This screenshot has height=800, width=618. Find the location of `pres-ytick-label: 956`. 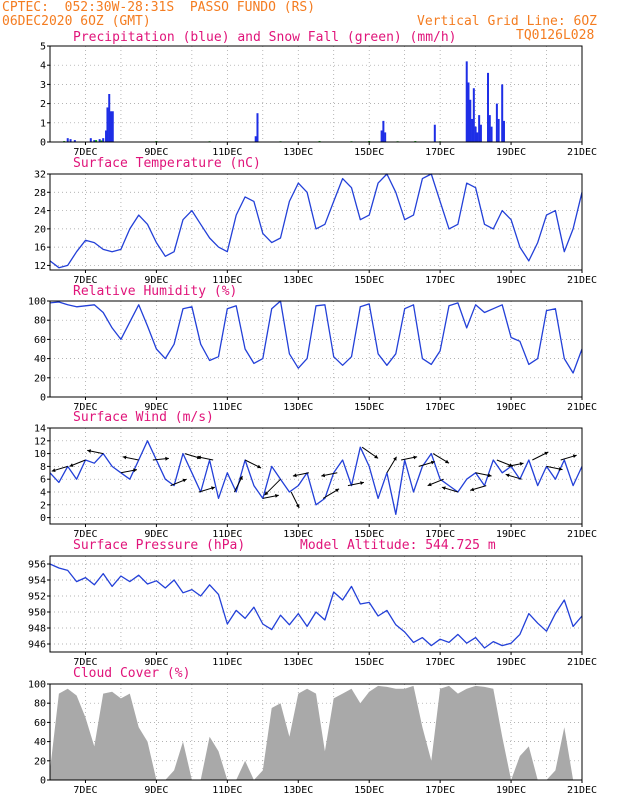

pres-ytick-label: 956 is located at coordinates (37, 565).